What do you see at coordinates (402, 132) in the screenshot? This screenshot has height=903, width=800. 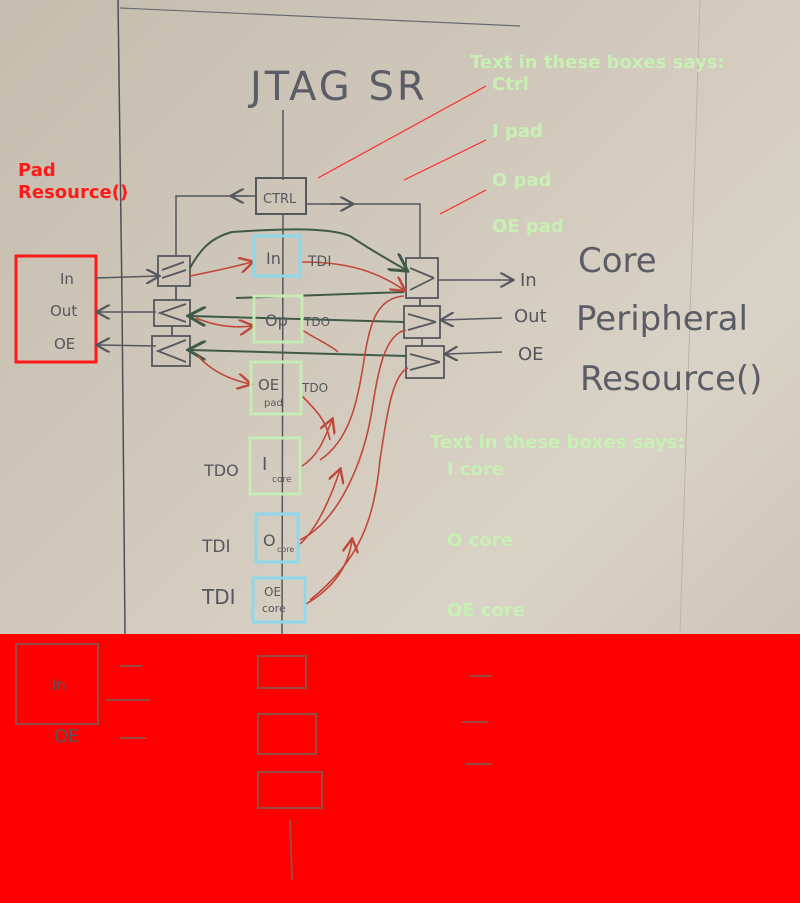 I see `pointer-ctrl` at bounding box center [402, 132].